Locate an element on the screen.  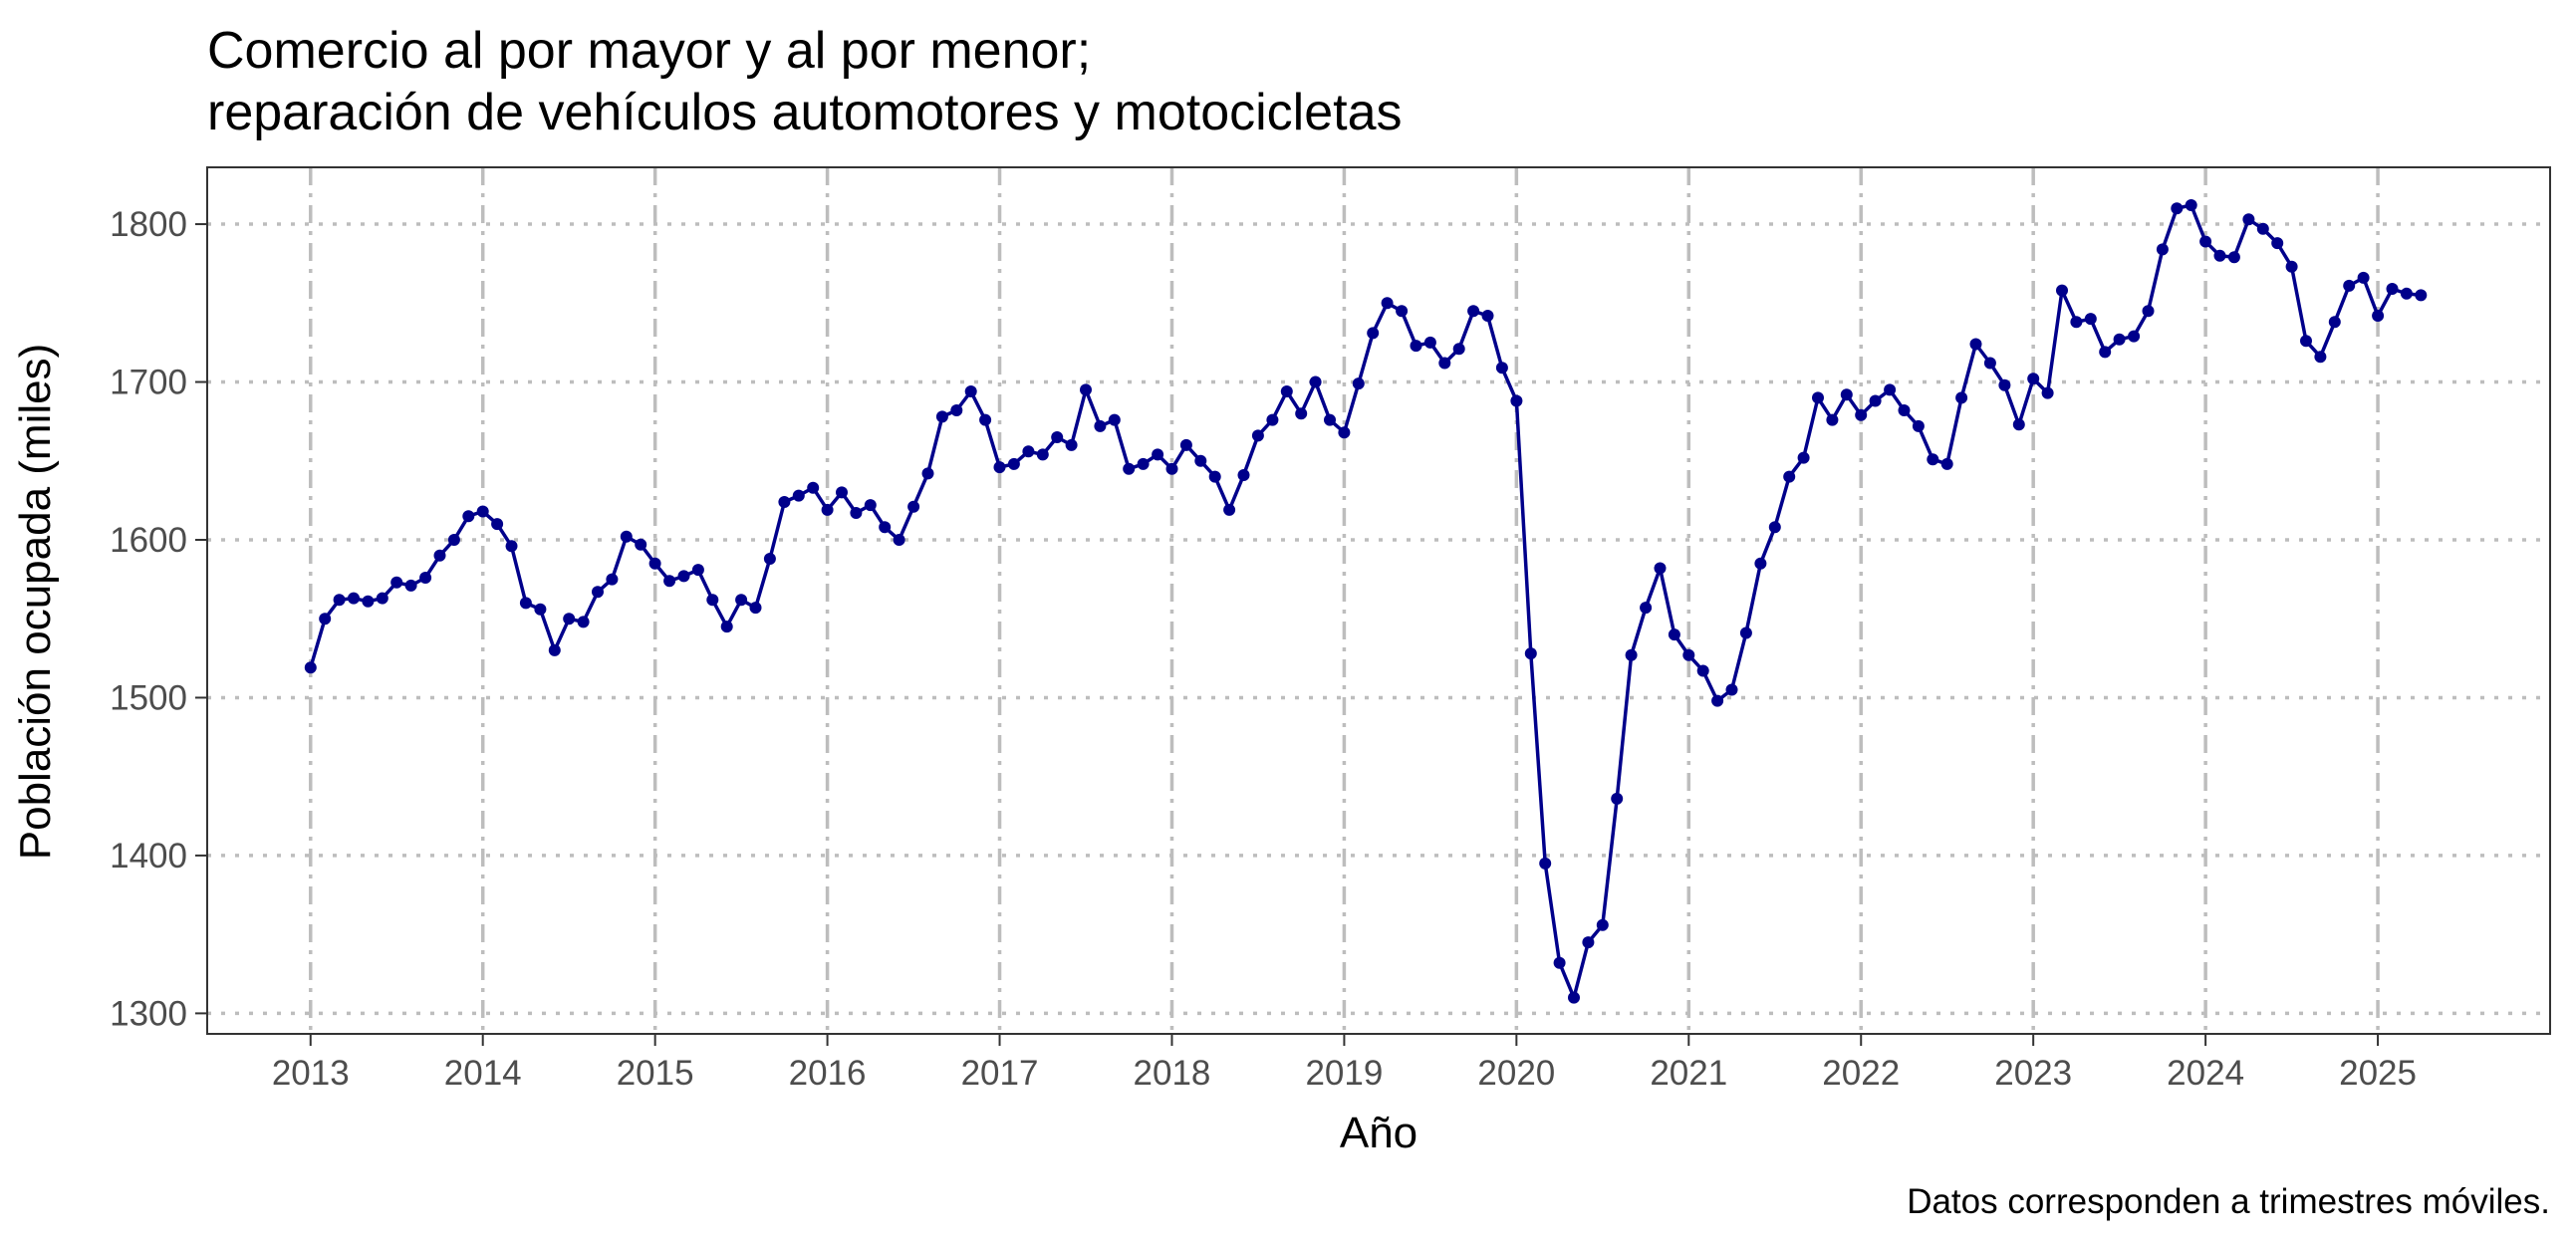
x-tick-label: 2019 is located at coordinates (1344, 1073).